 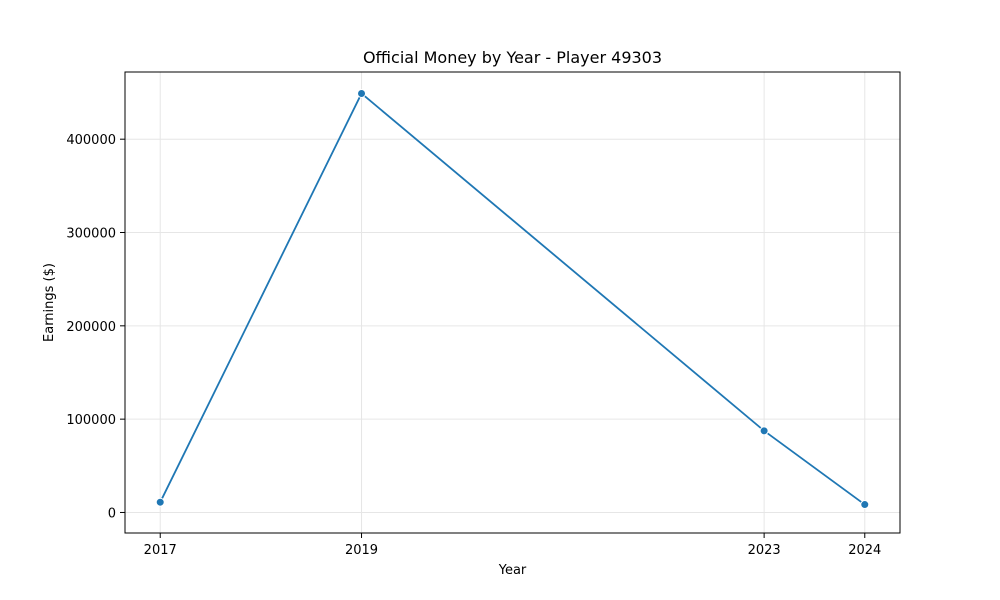 I want to click on x-tick-label: 2019, so click(x=361, y=550).